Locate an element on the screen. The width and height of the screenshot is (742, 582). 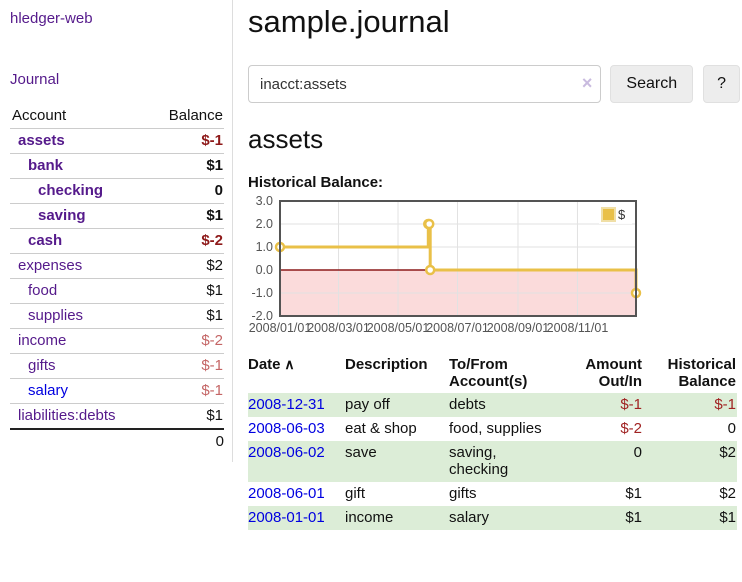
balance-column-header: Balance is located at coordinates (195, 115).